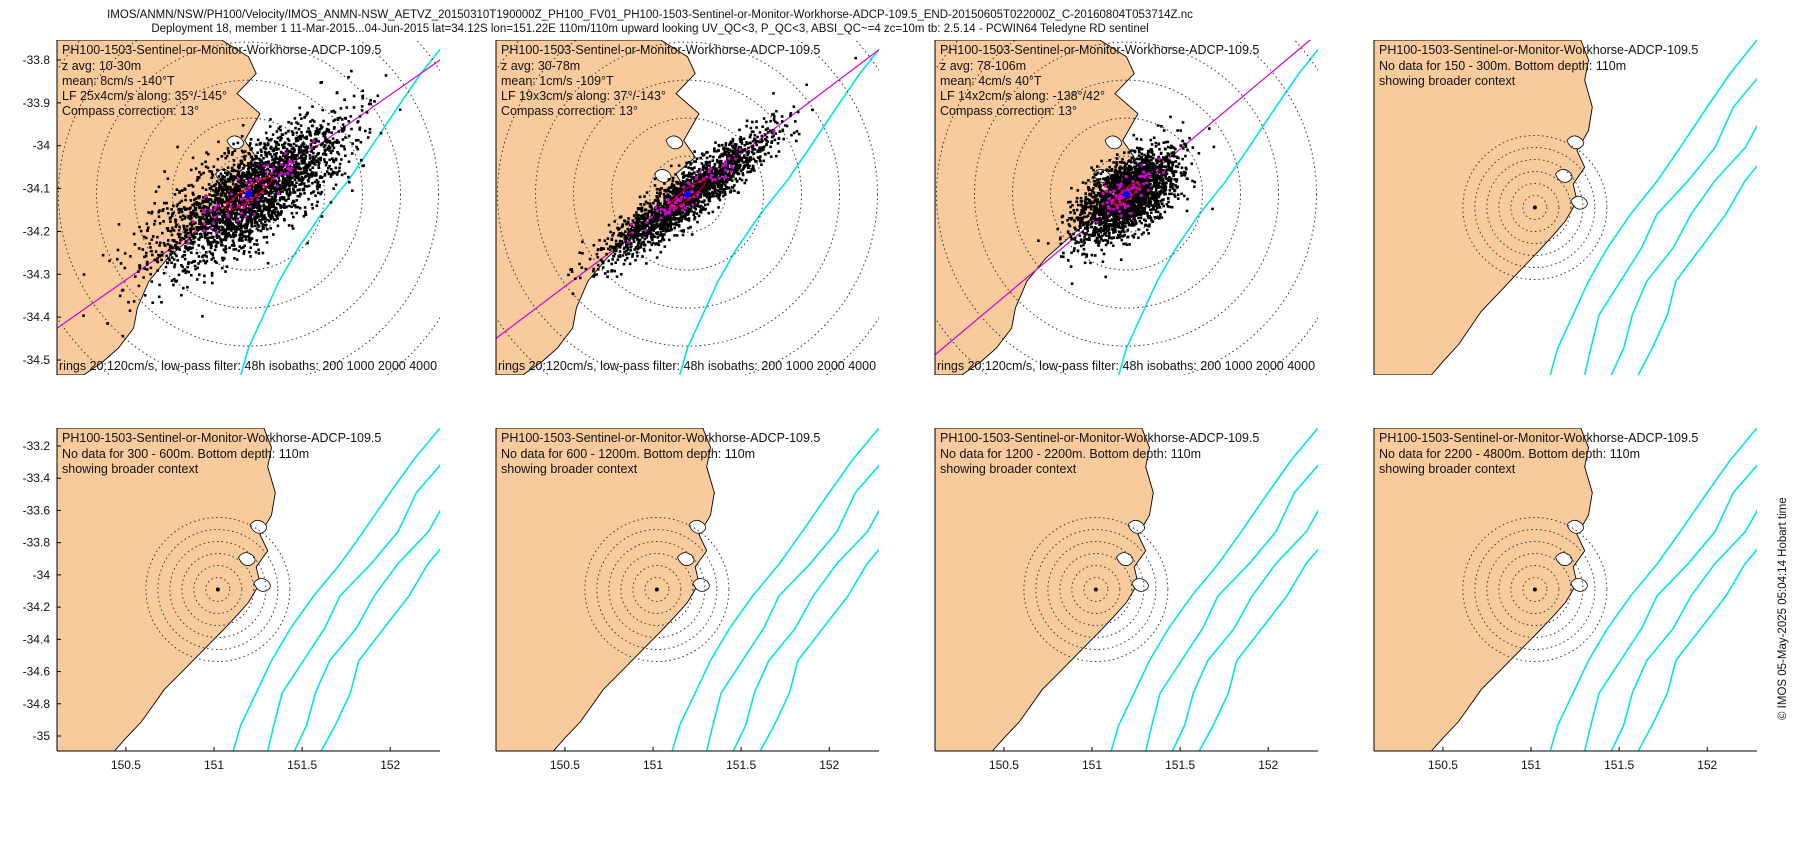 This screenshot has width=1800, height=850. Describe the element at coordinates (248, 194) in the screenshot. I see `mean-velocity-point` at that location.